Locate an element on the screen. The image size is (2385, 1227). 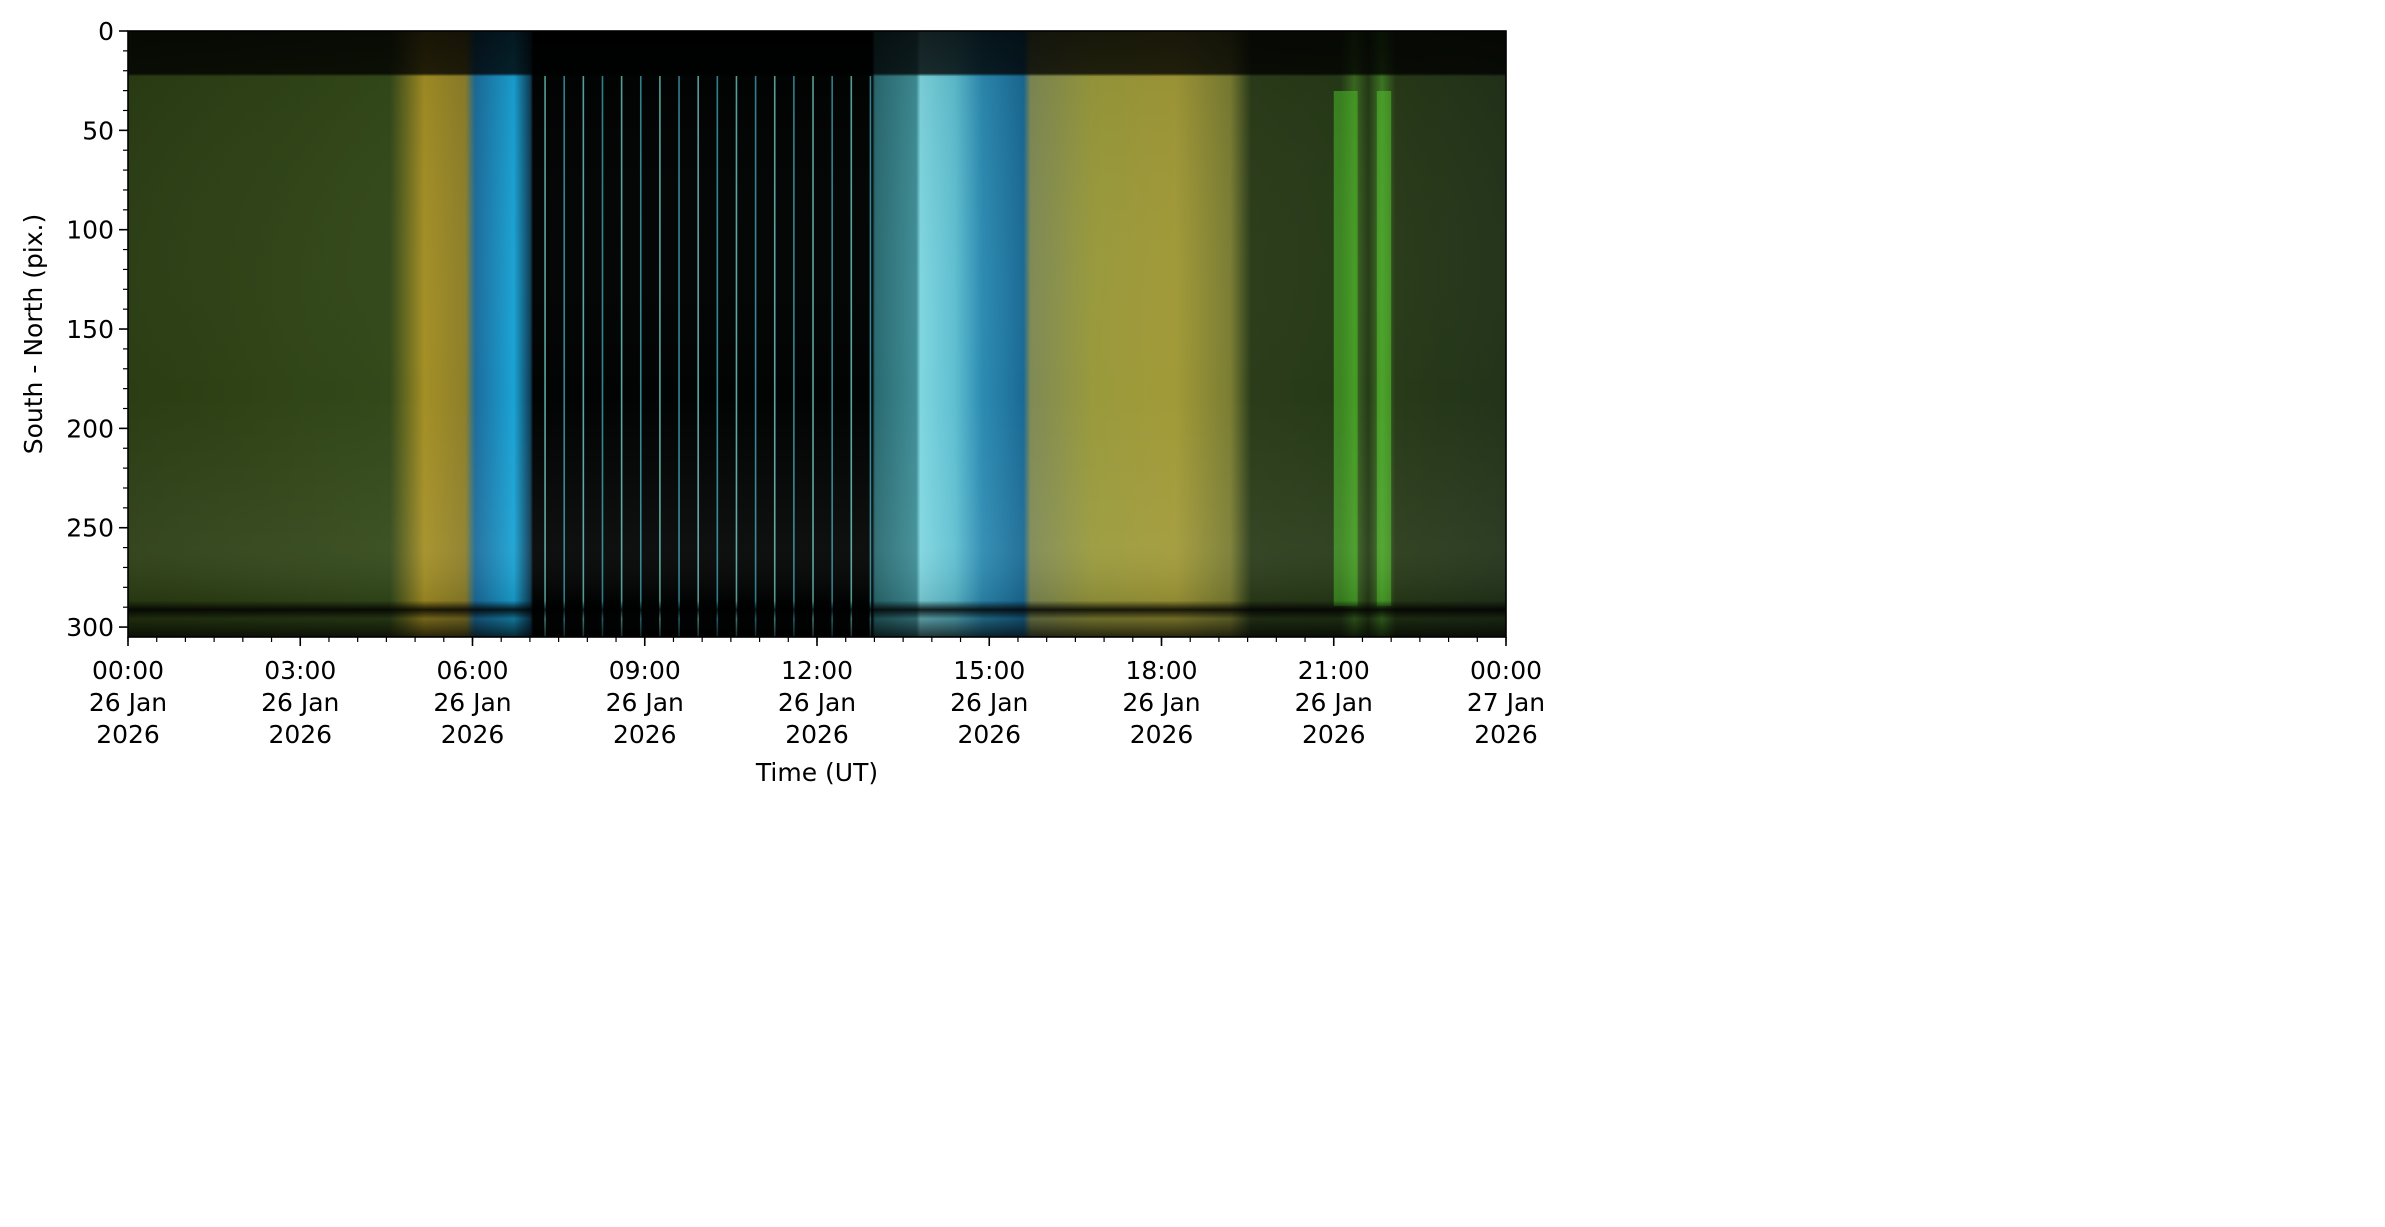
x-tick-label-3: 09:00 26 Jan 2026 is located at coordinates (645, 702).